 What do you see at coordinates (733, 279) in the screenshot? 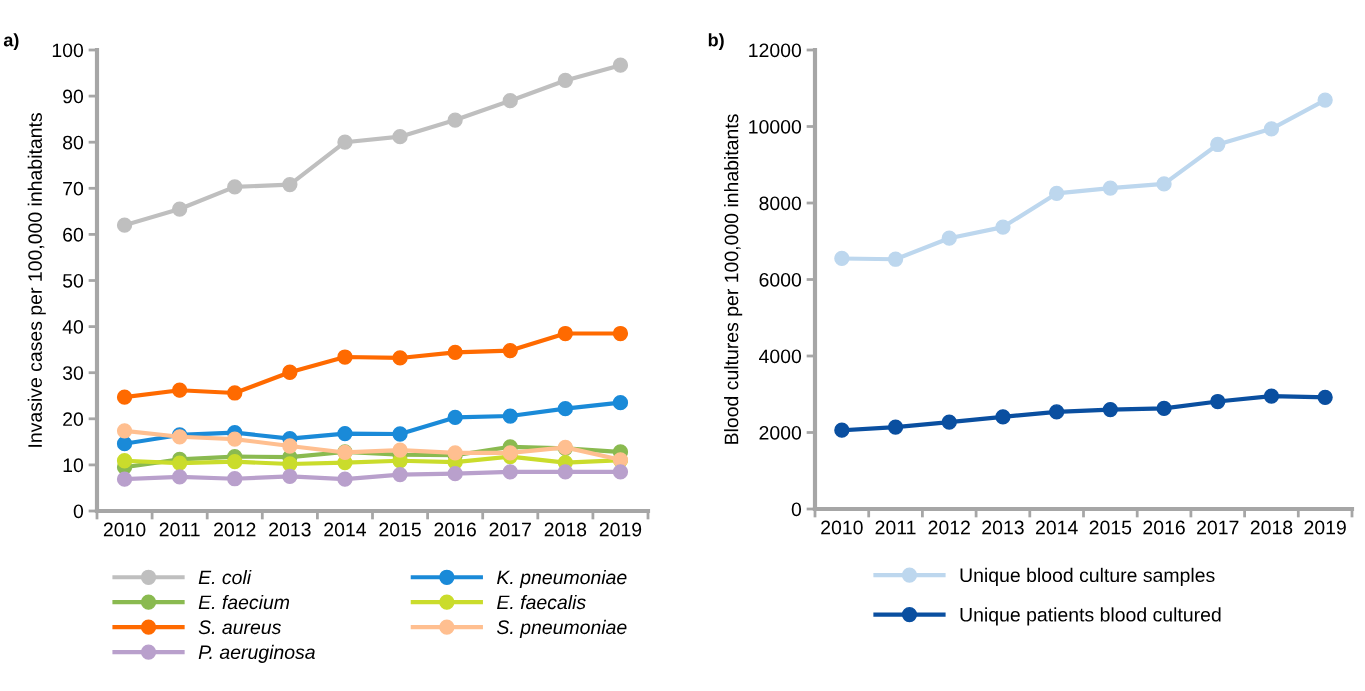
I see `y-axis-title: Blood cultures per 100,000 inhabitants` at bounding box center [733, 279].